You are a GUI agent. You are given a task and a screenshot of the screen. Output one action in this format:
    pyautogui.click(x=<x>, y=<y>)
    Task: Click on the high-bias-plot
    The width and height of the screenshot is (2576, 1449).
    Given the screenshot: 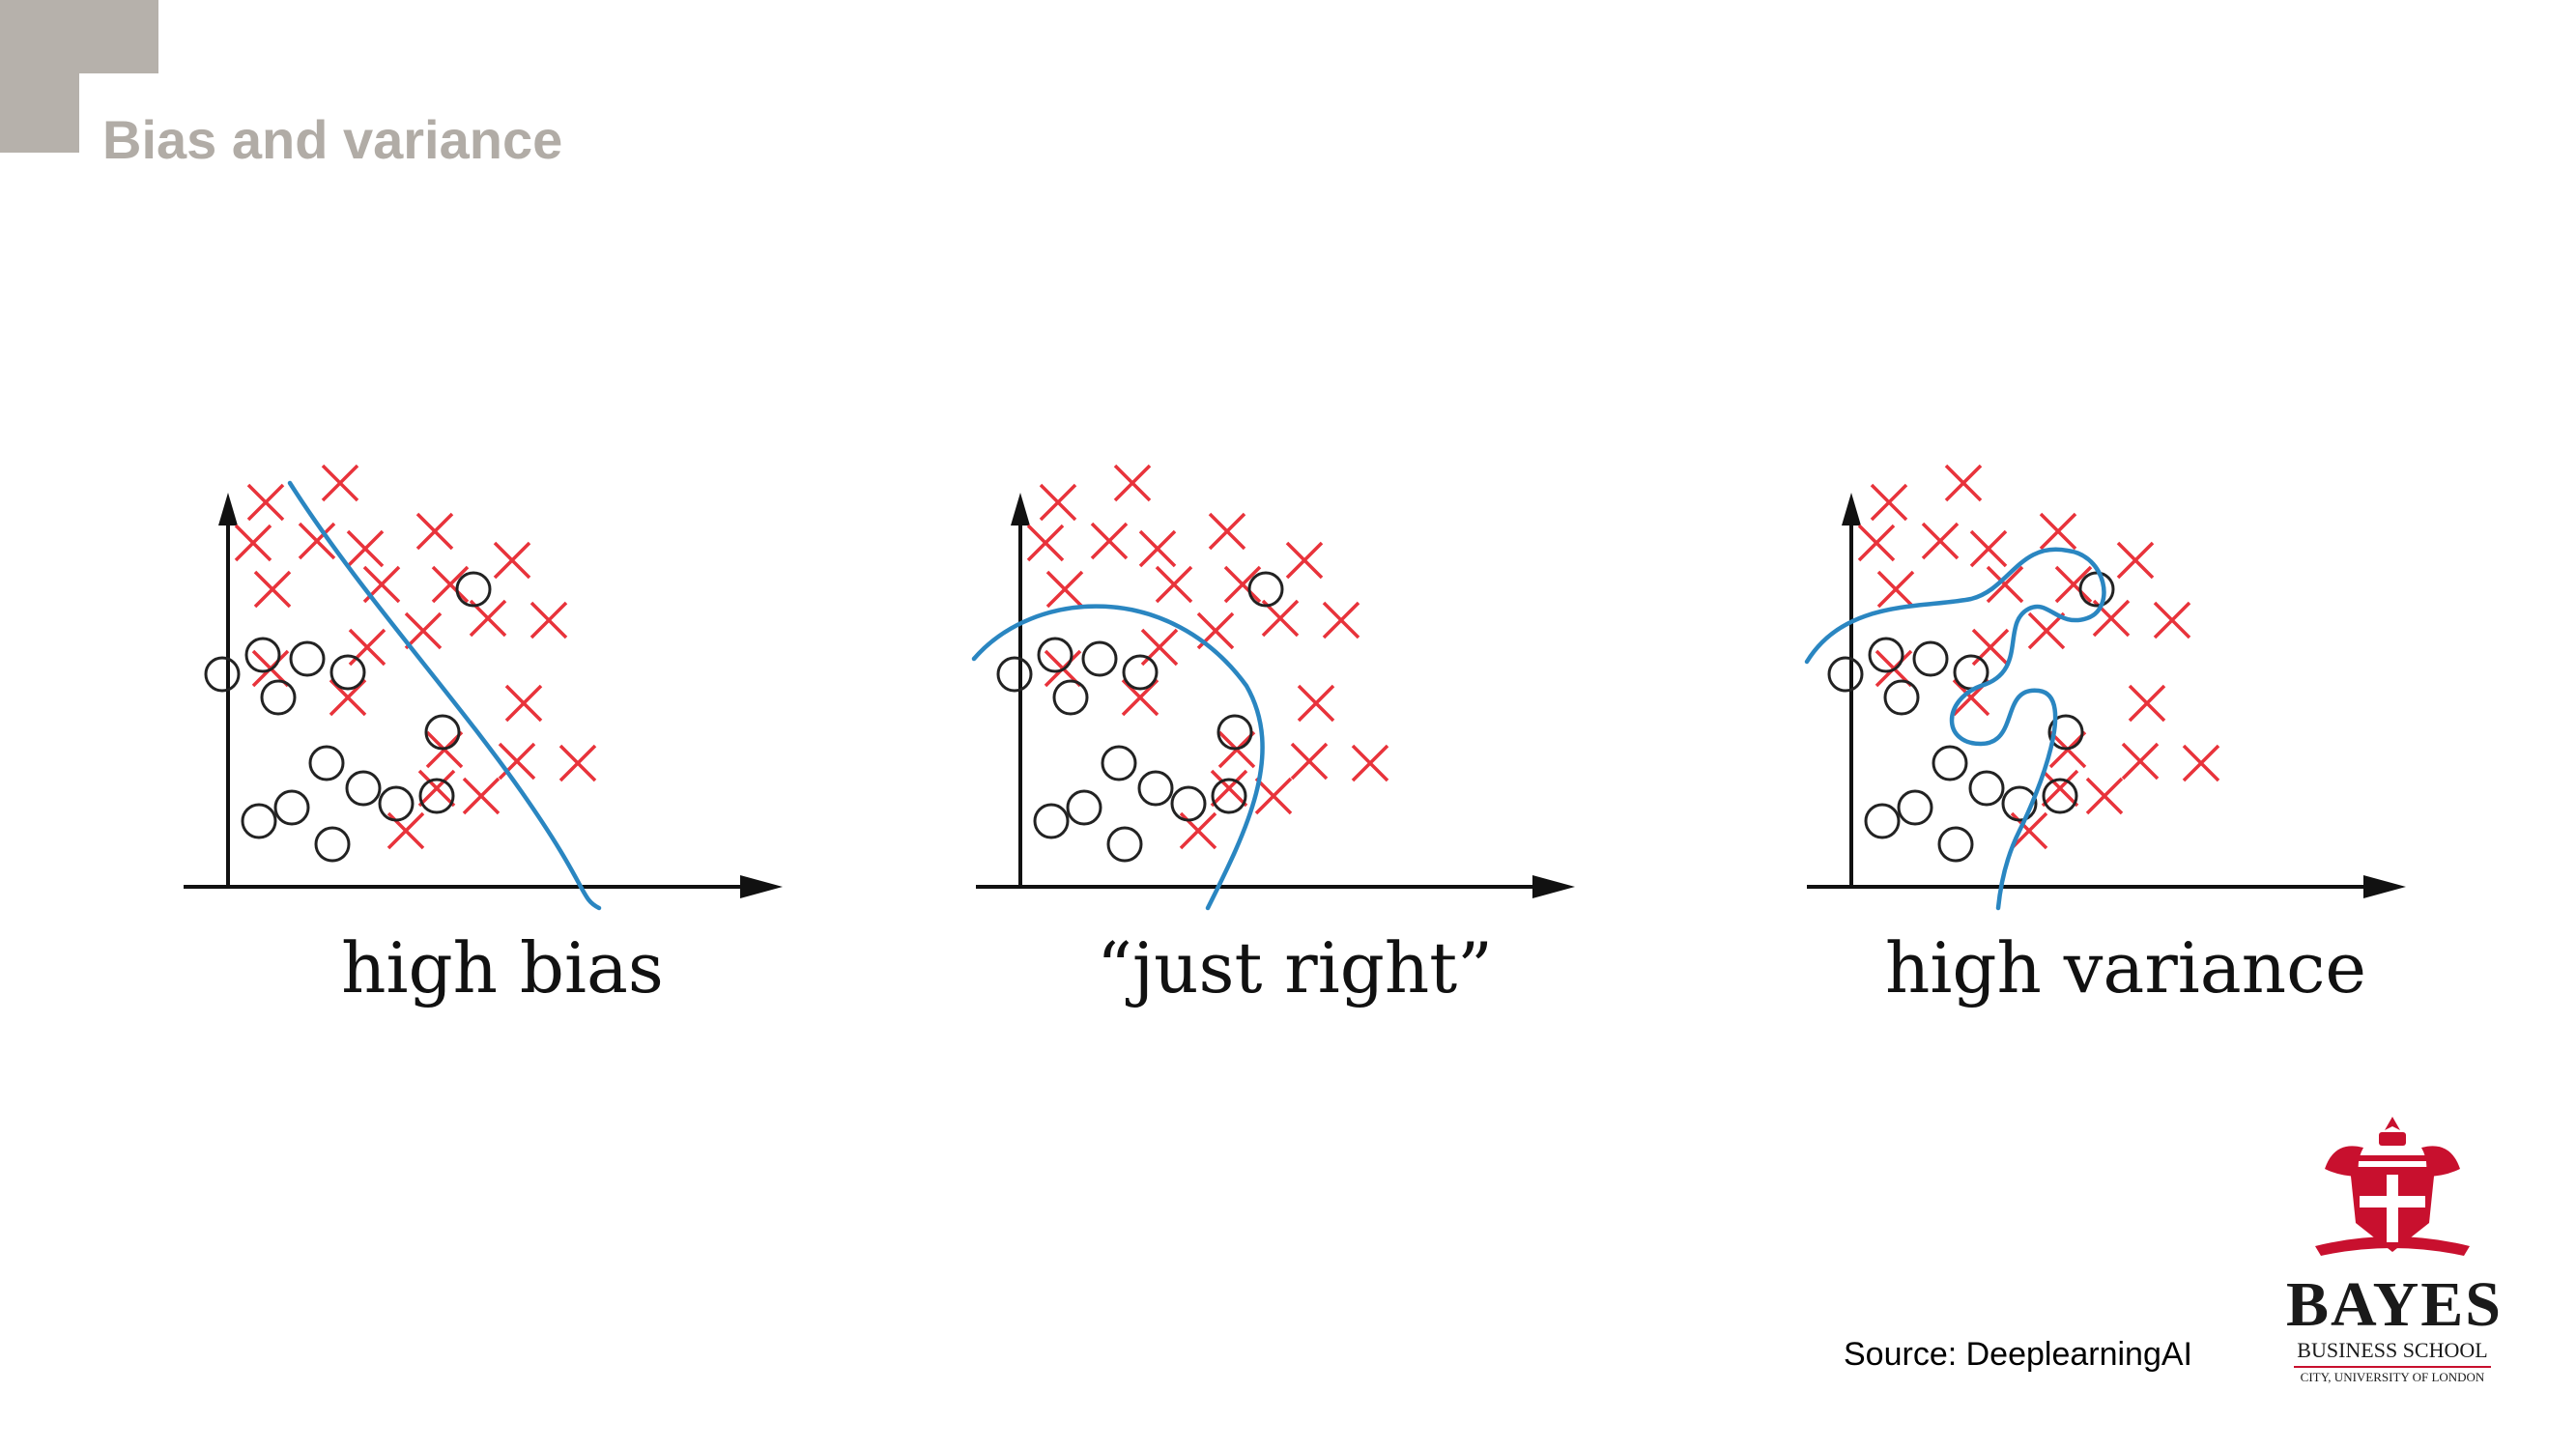 What is the action you would take?
    pyautogui.click(x=484, y=687)
    